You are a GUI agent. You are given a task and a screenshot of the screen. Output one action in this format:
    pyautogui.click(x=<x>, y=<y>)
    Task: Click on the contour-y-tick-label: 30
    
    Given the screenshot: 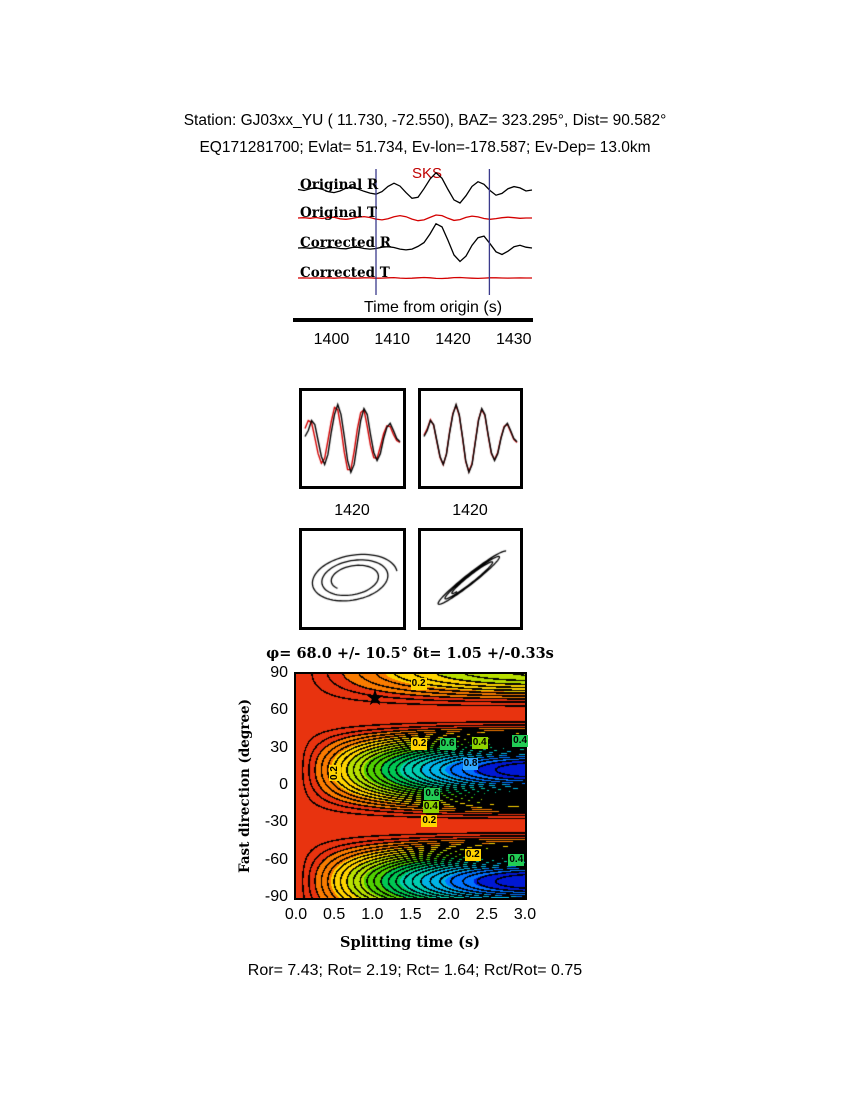 What is the action you would take?
    pyautogui.click(x=279, y=747)
    